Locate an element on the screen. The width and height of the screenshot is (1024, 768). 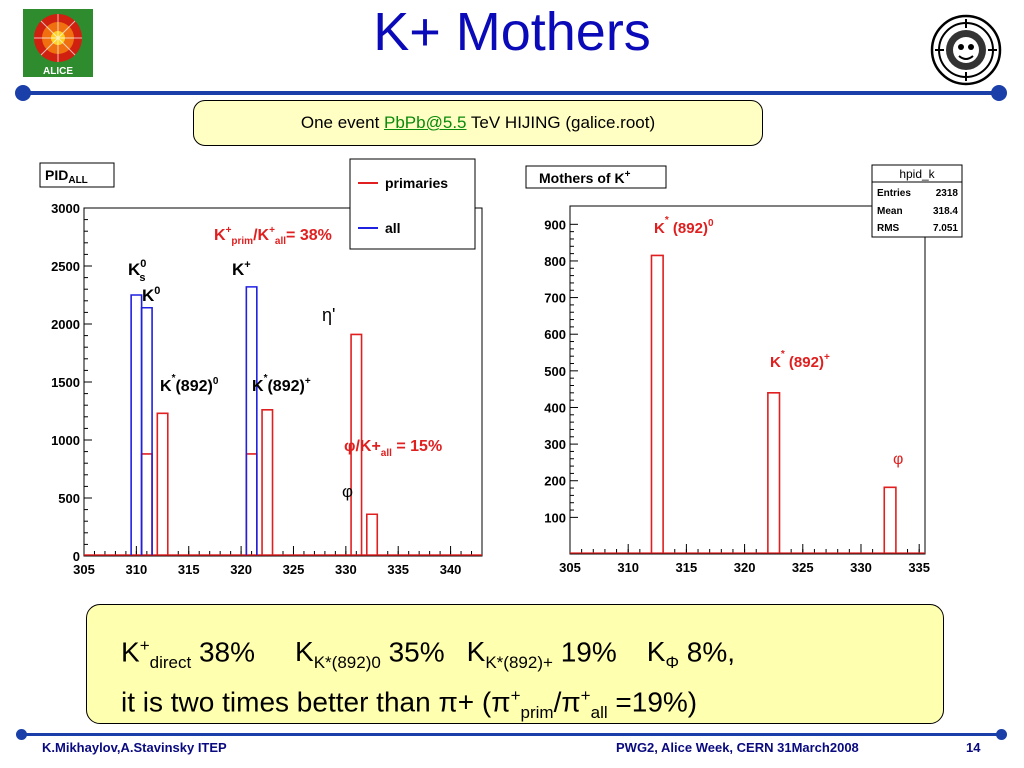
ks0-label: K0 s is located at coordinates (137, 271).